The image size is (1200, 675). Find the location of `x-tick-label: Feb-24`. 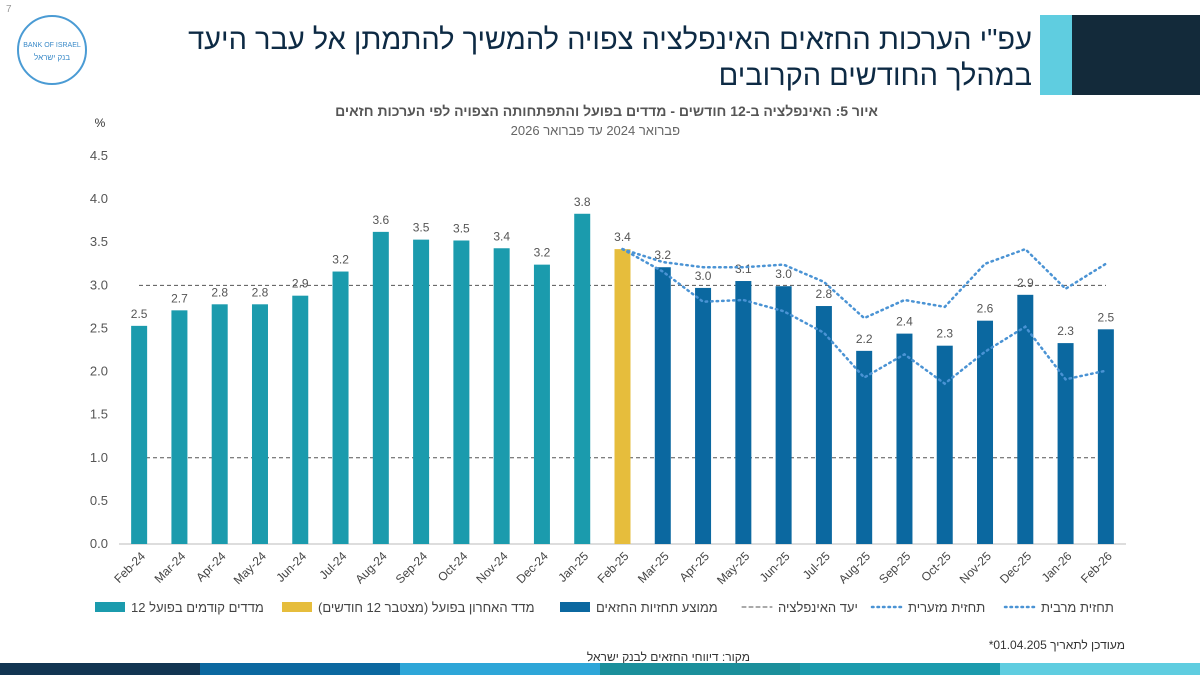

x-tick-label: Feb-24 is located at coordinates (129, 567).